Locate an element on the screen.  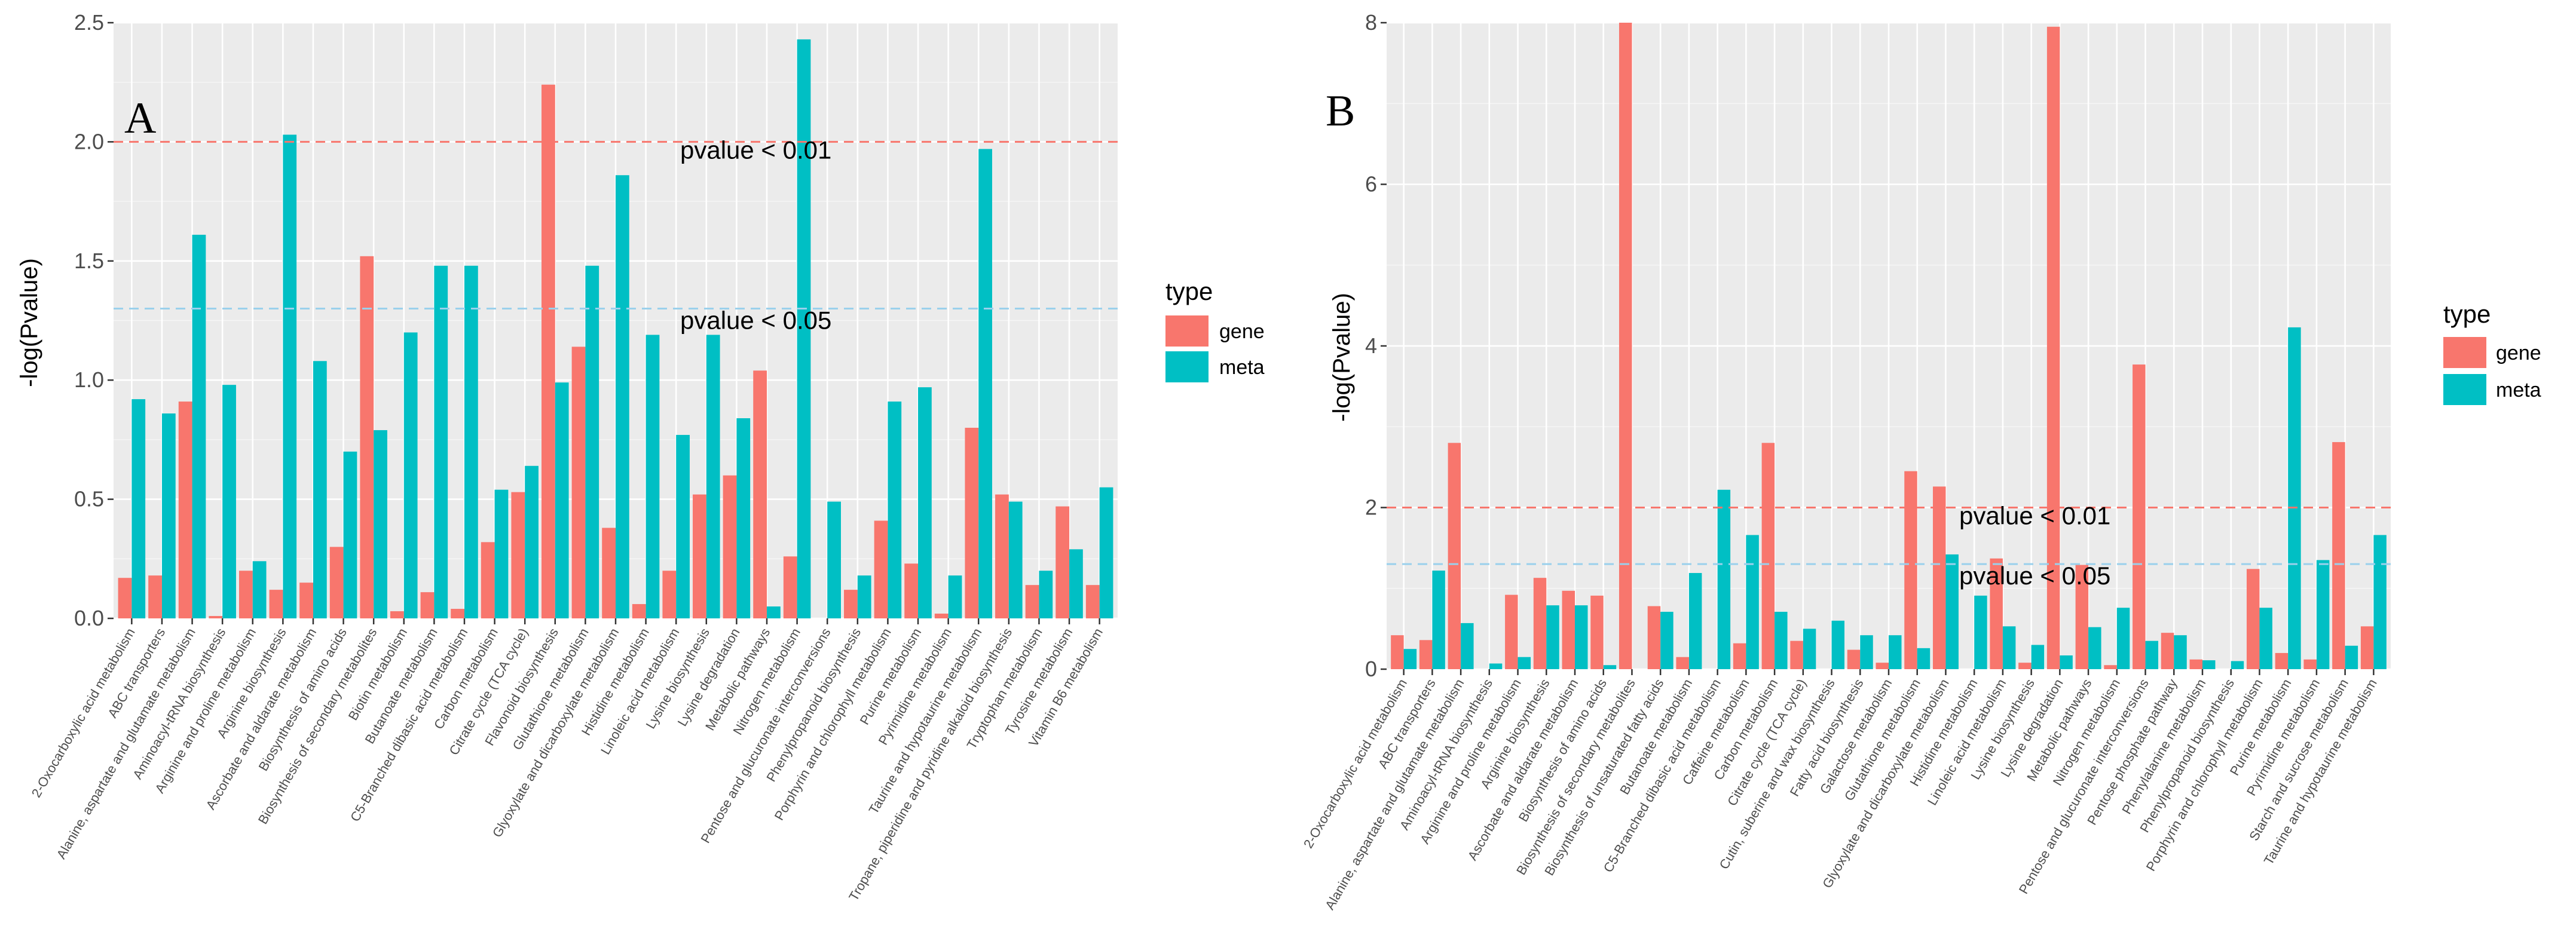
panel-a-legend-title: type is located at coordinates (1189, 291).